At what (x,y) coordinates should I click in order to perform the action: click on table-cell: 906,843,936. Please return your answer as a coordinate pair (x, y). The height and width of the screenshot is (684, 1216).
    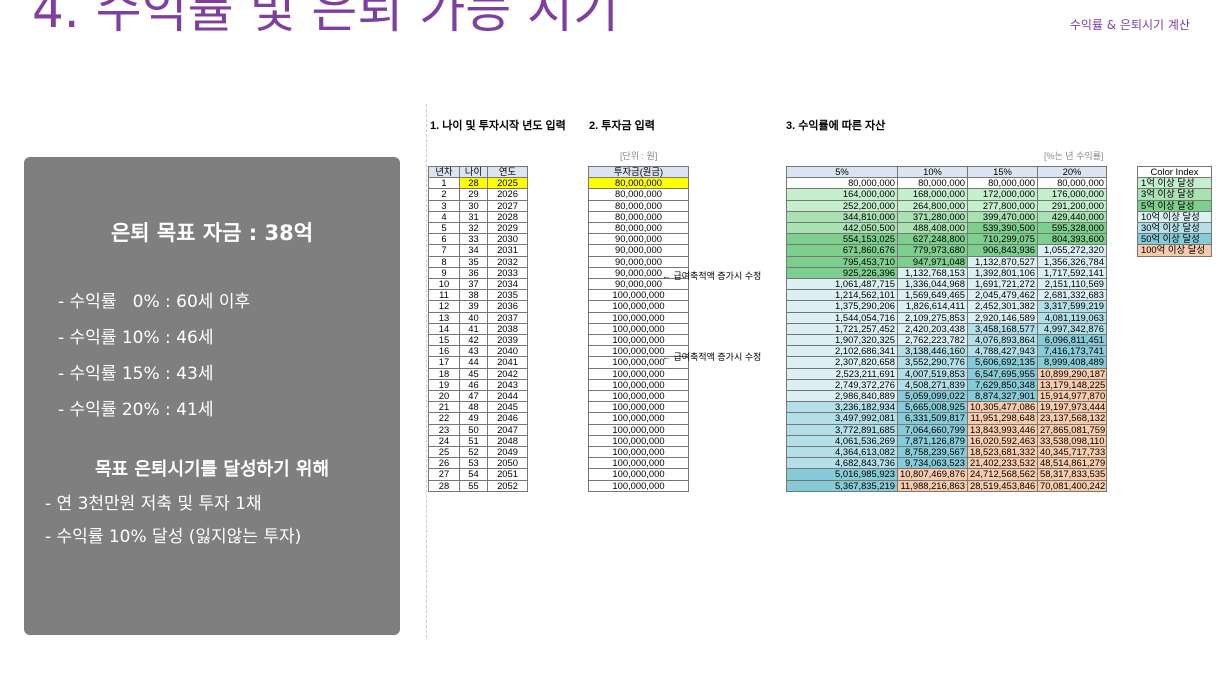
    Looking at the image, I should click on (1002, 250).